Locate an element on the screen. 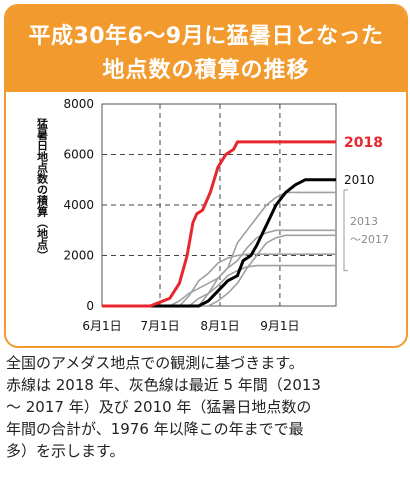 The width and height of the screenshot is (410, 487). x-tick-label: 7月1日 is located at coordinates (159, 326).